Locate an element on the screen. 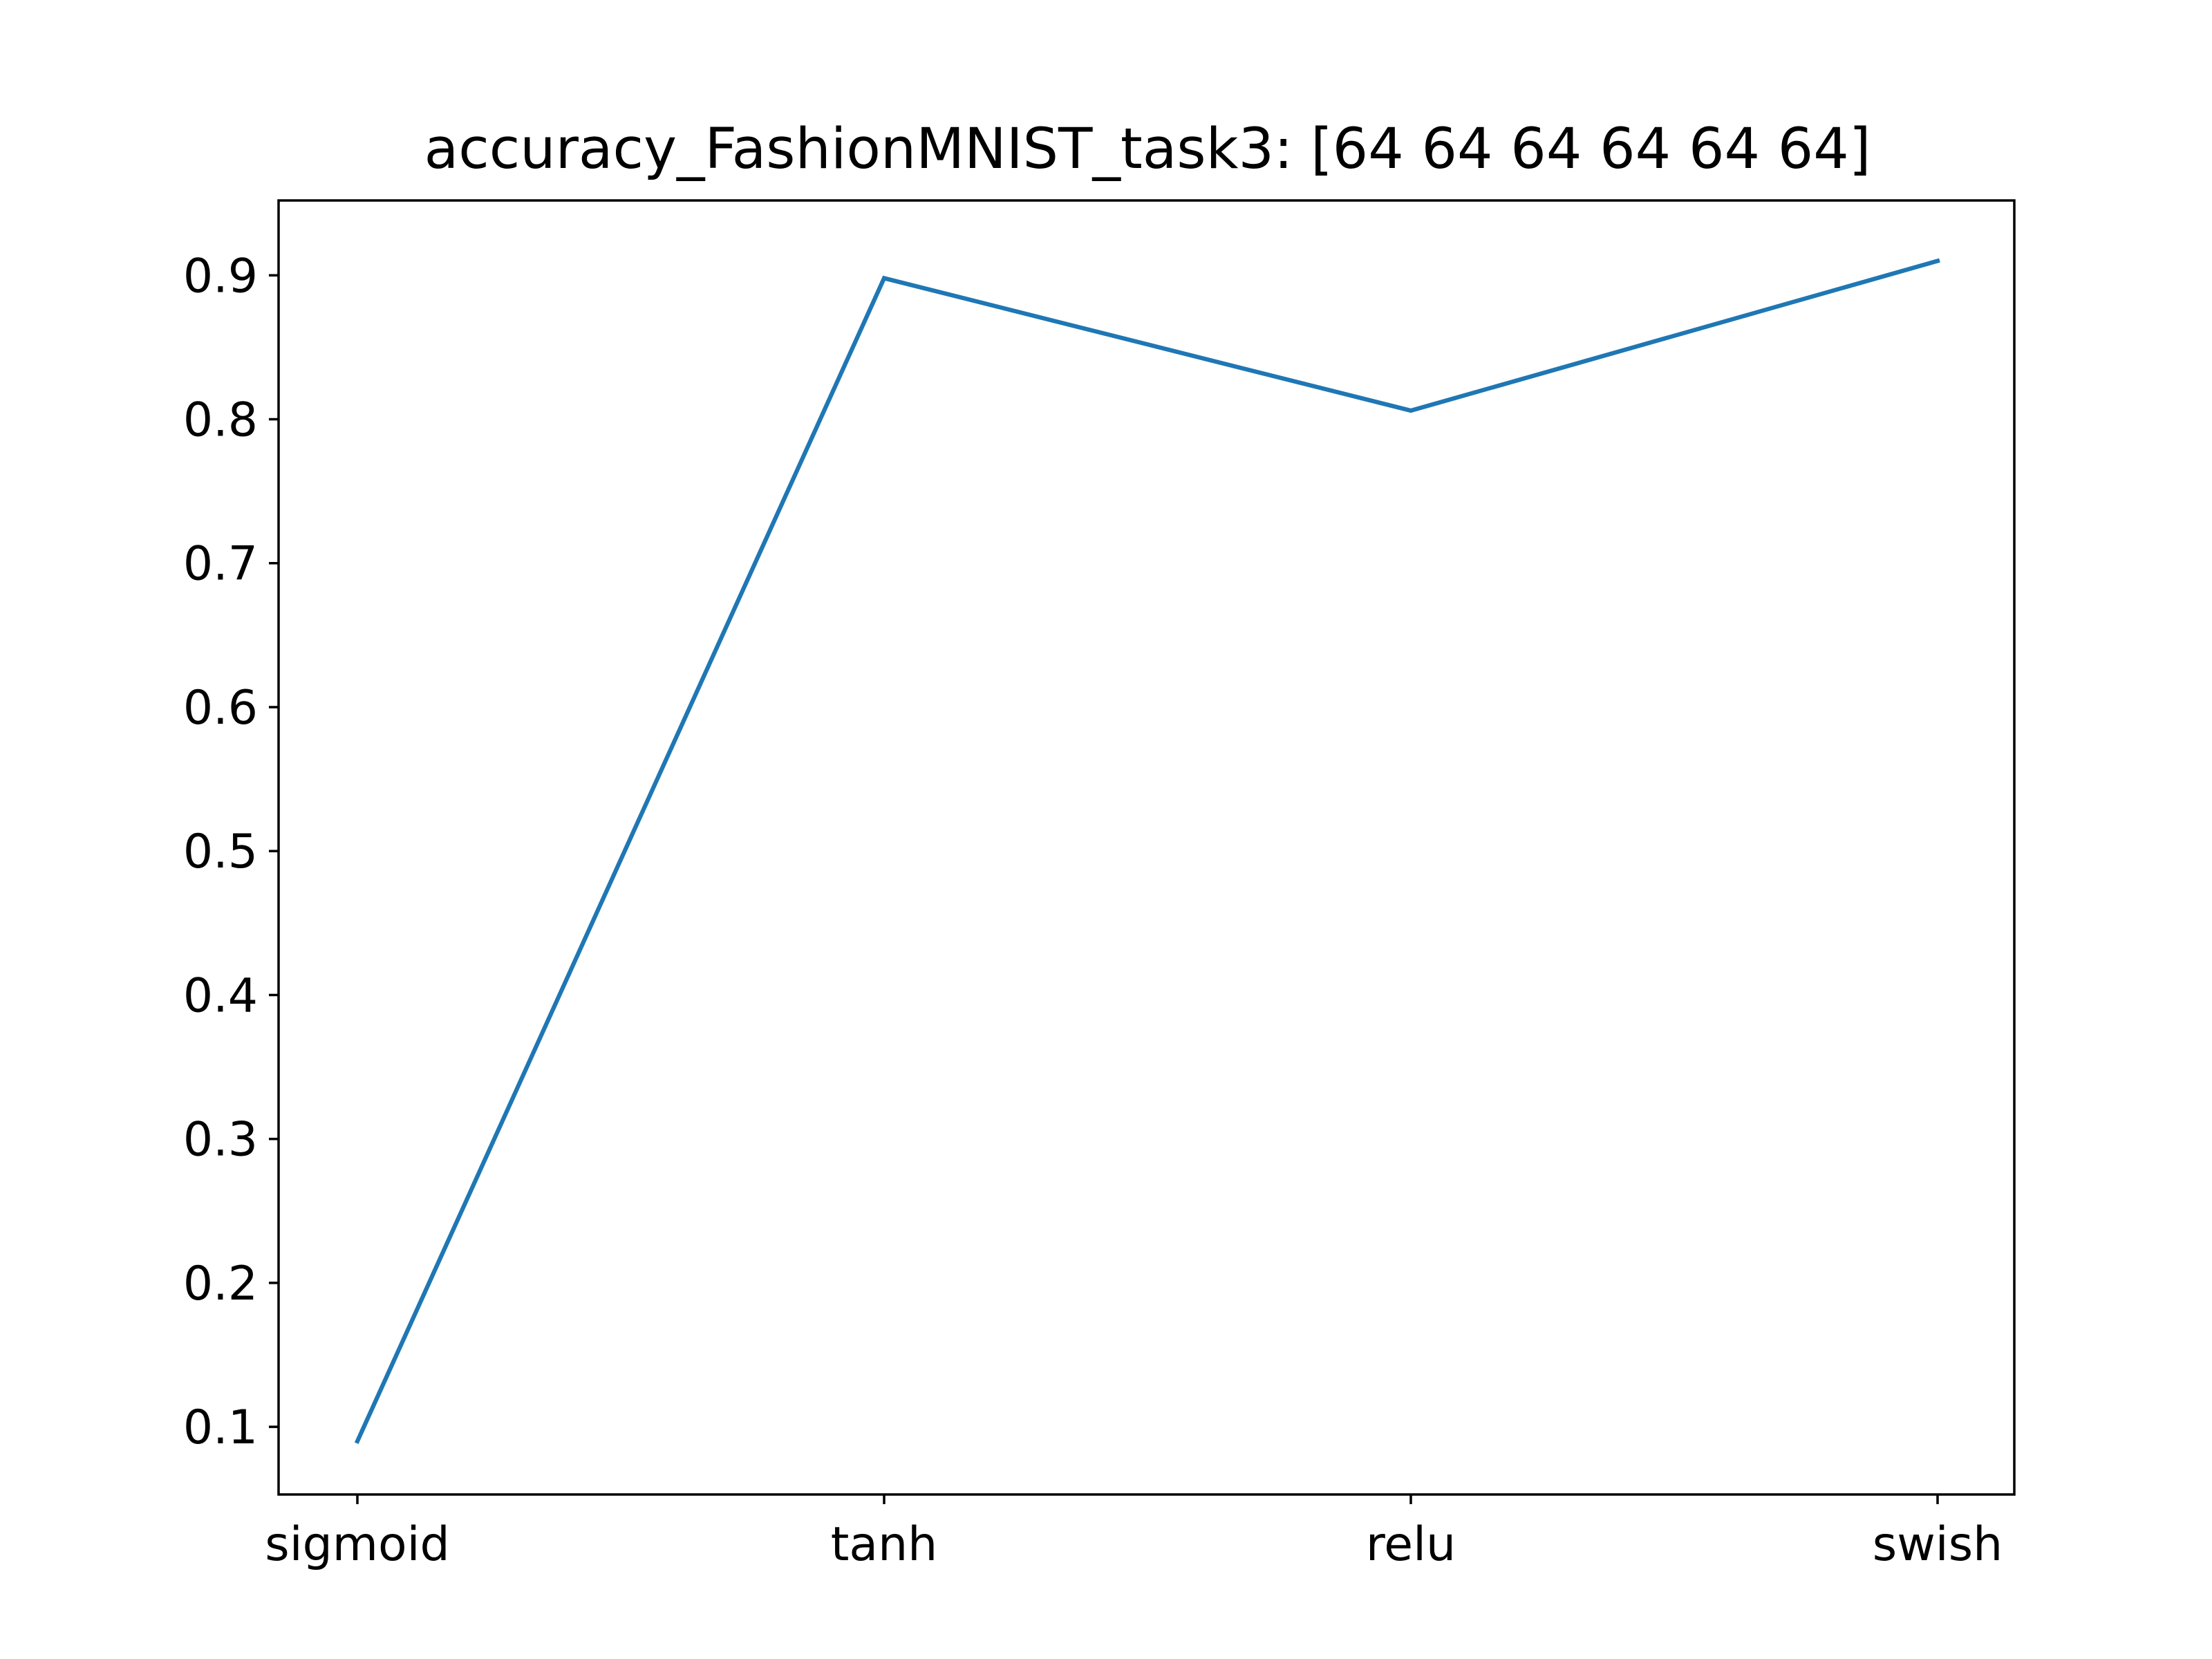 The width and height of the screenshot is (2212, 1659). y-axis: 0.1 0.2 0.3 0.4 0.5 0.6 0.7 0.8 0.9 is located at coordinates (231, 852).